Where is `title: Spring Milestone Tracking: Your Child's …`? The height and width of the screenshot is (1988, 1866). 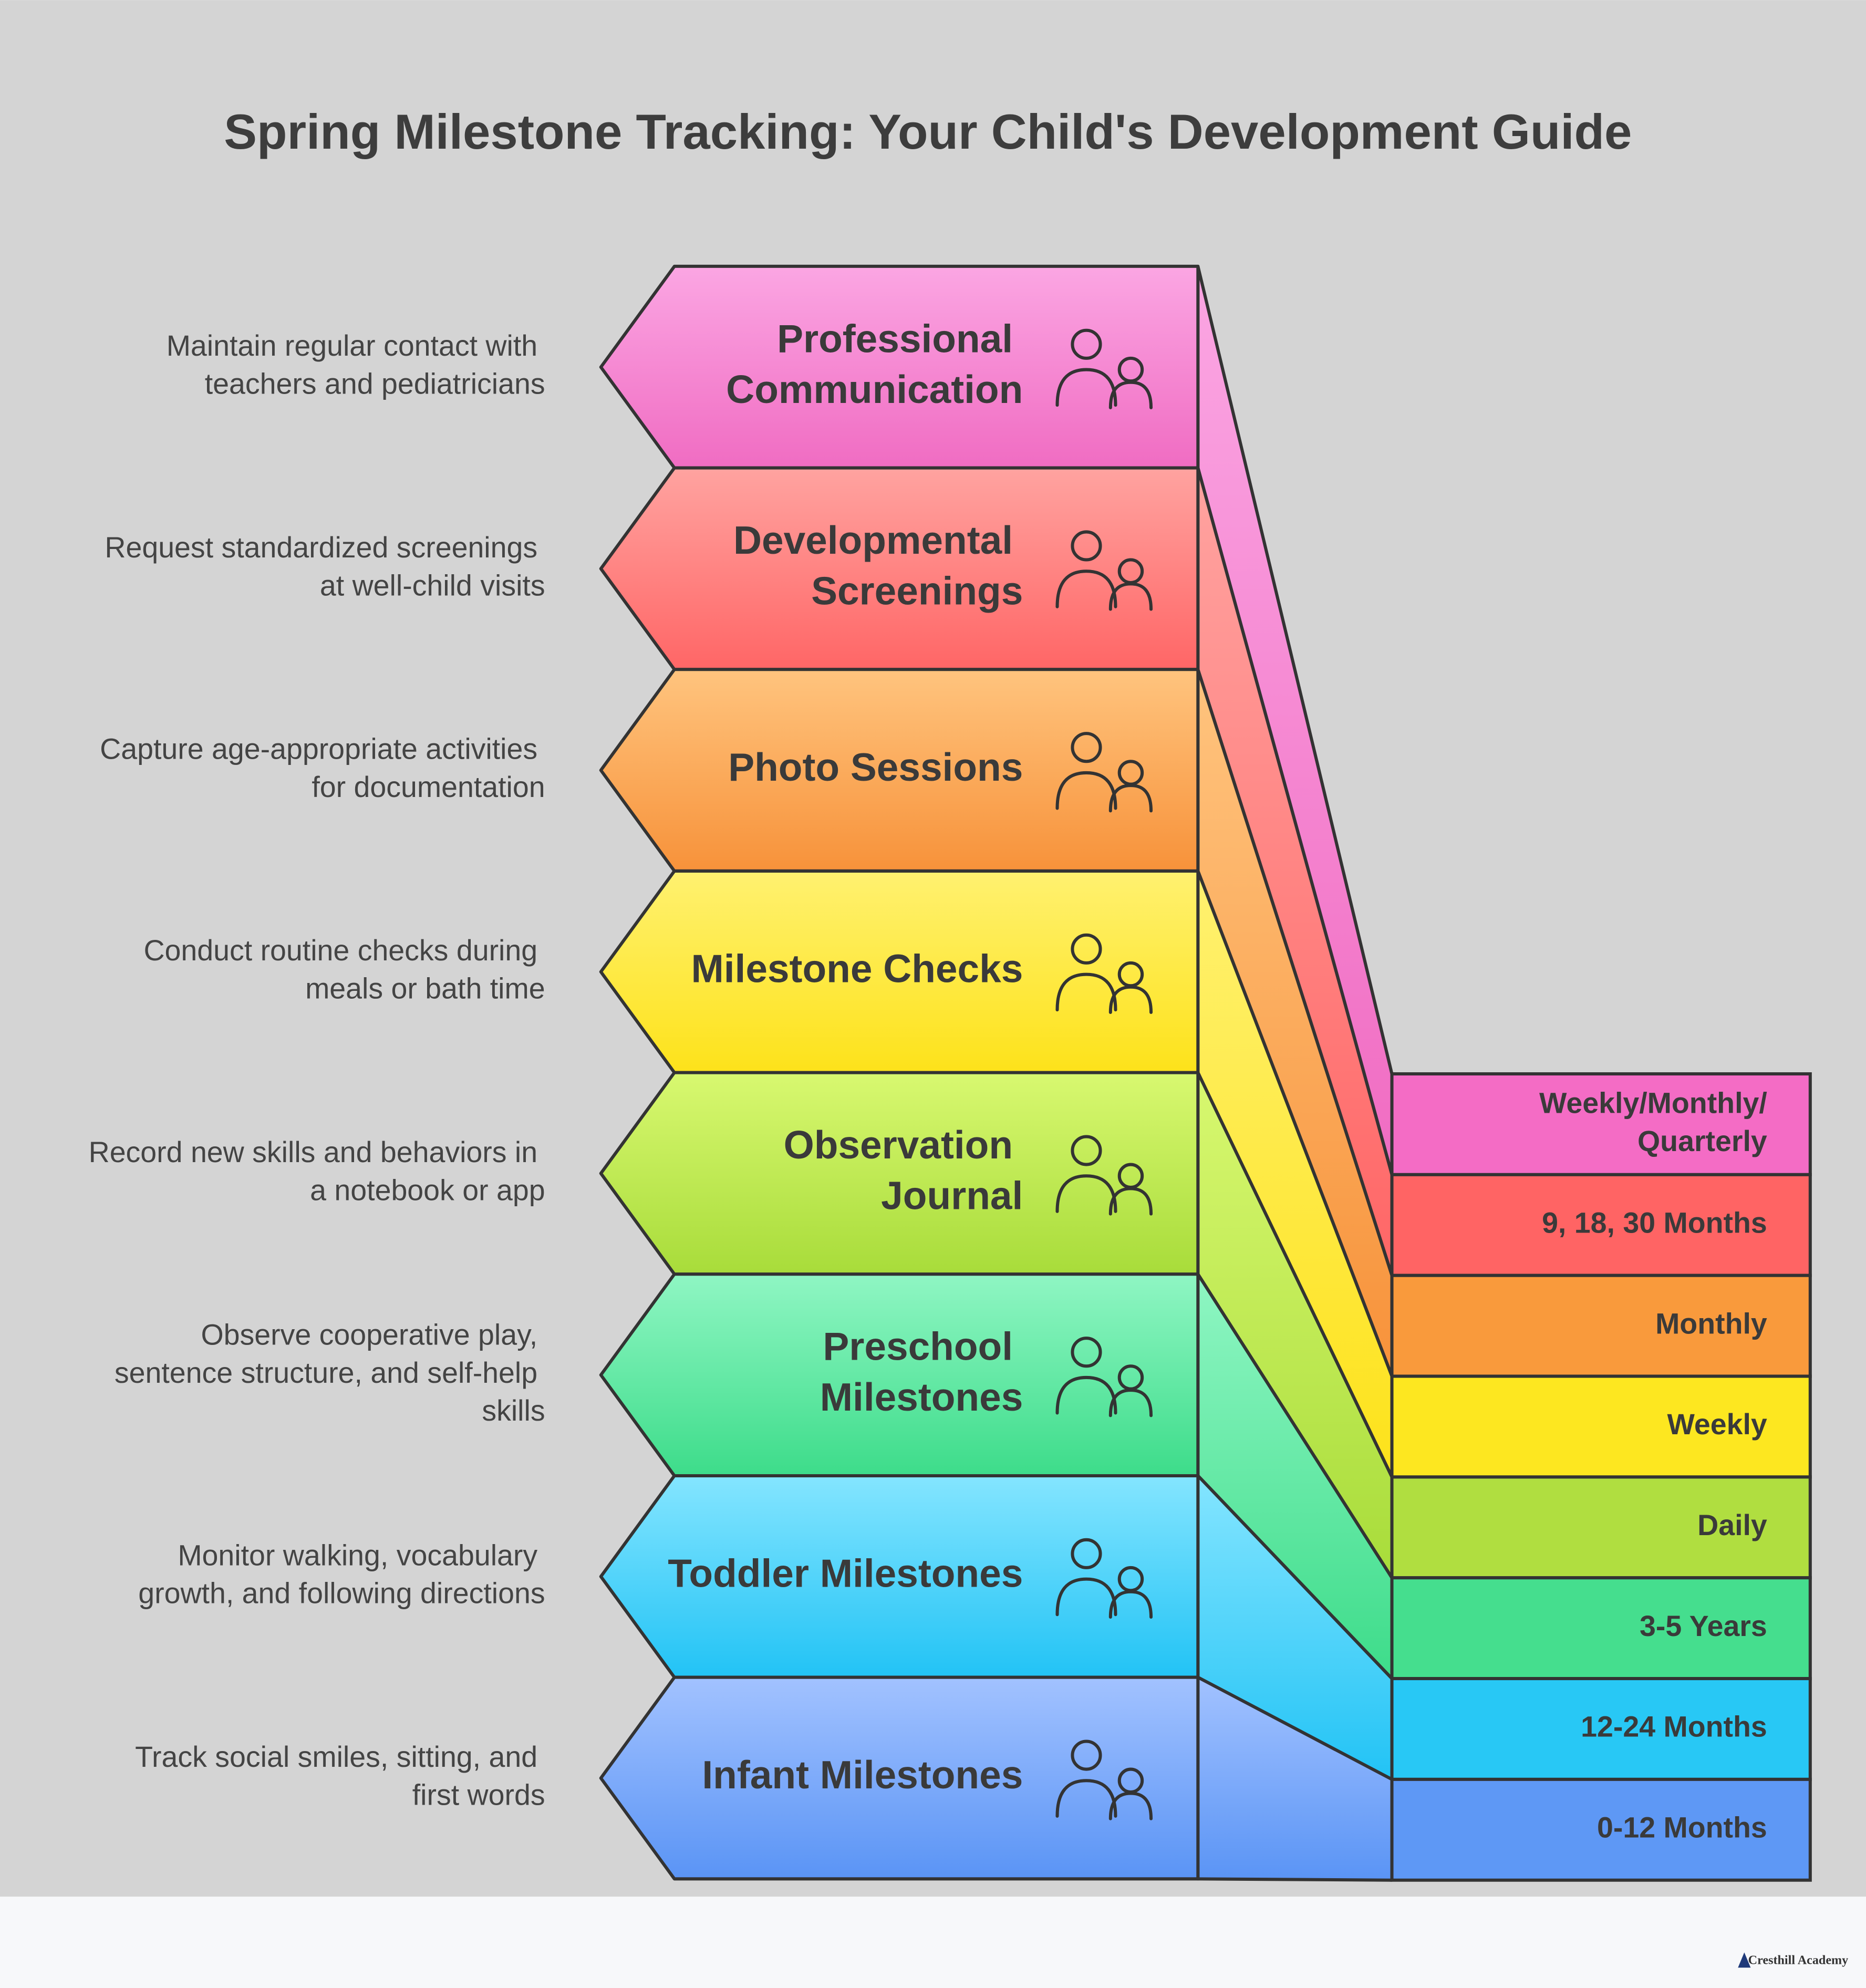
title: Spring Milestone Tracking: Your Child's … is located at coordinates (928, 131).